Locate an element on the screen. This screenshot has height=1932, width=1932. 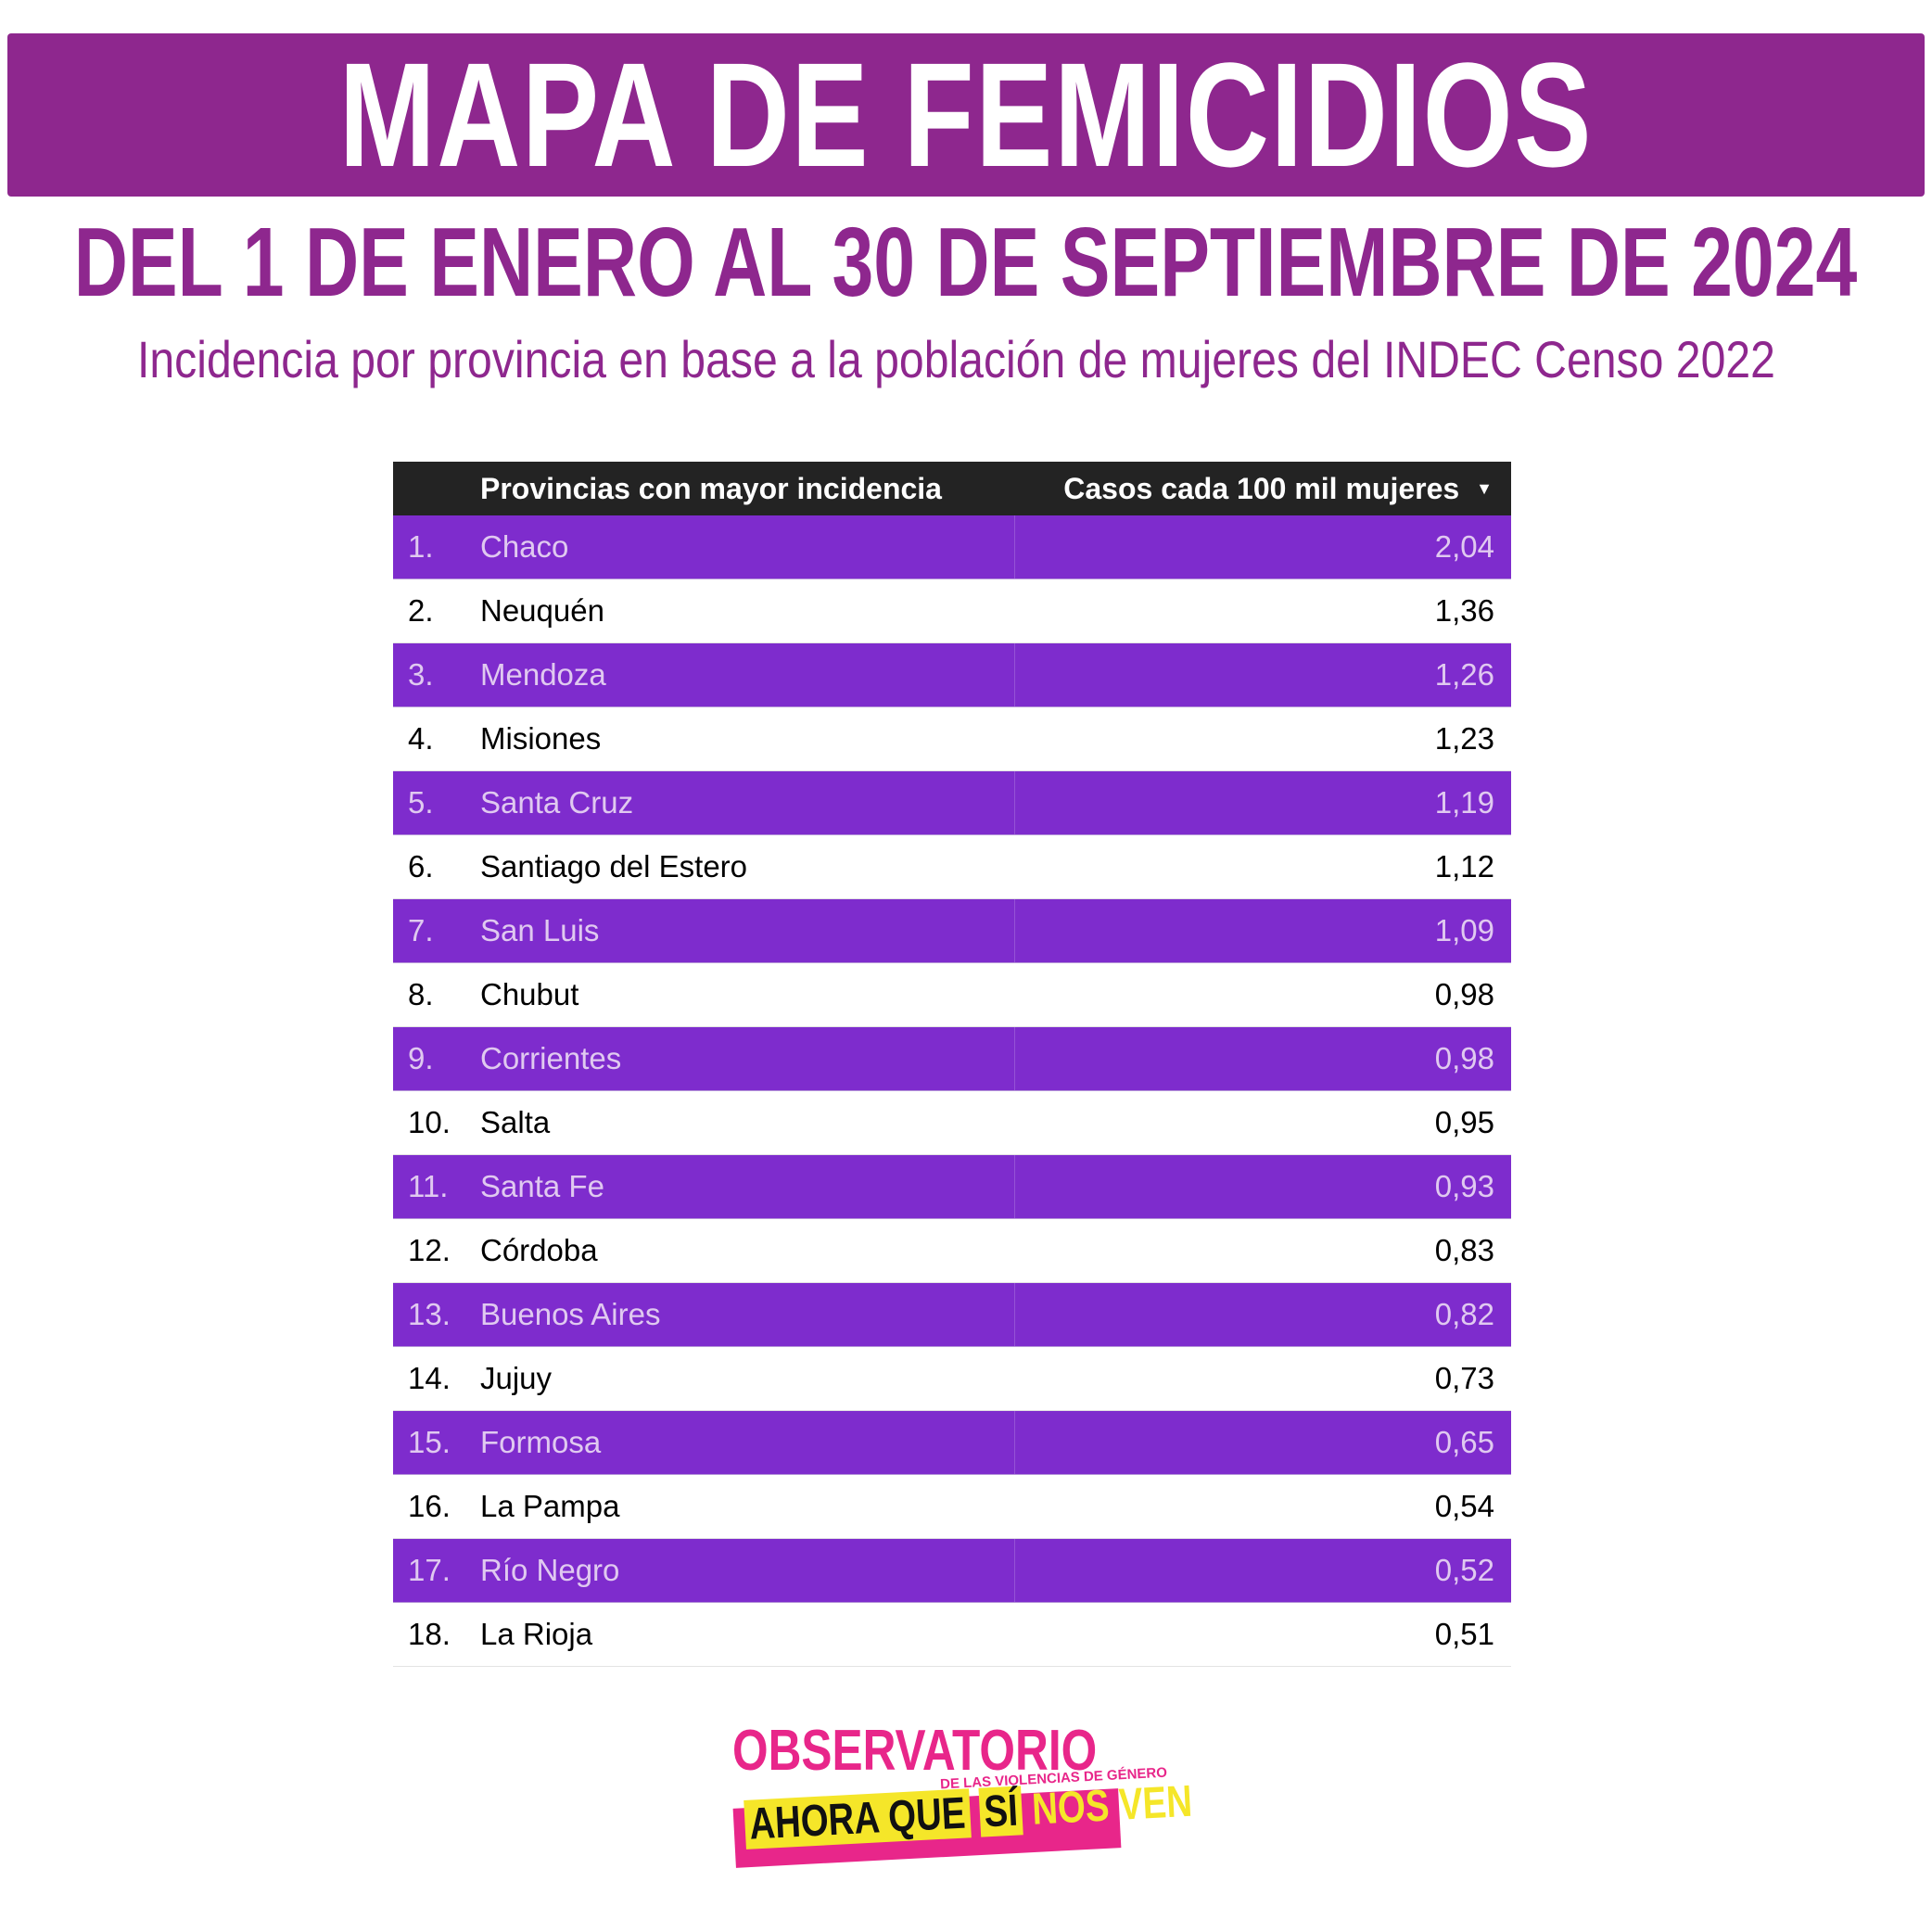
table-row: 14. Jujuy 0,73 is located at coordinates (952, 1379).